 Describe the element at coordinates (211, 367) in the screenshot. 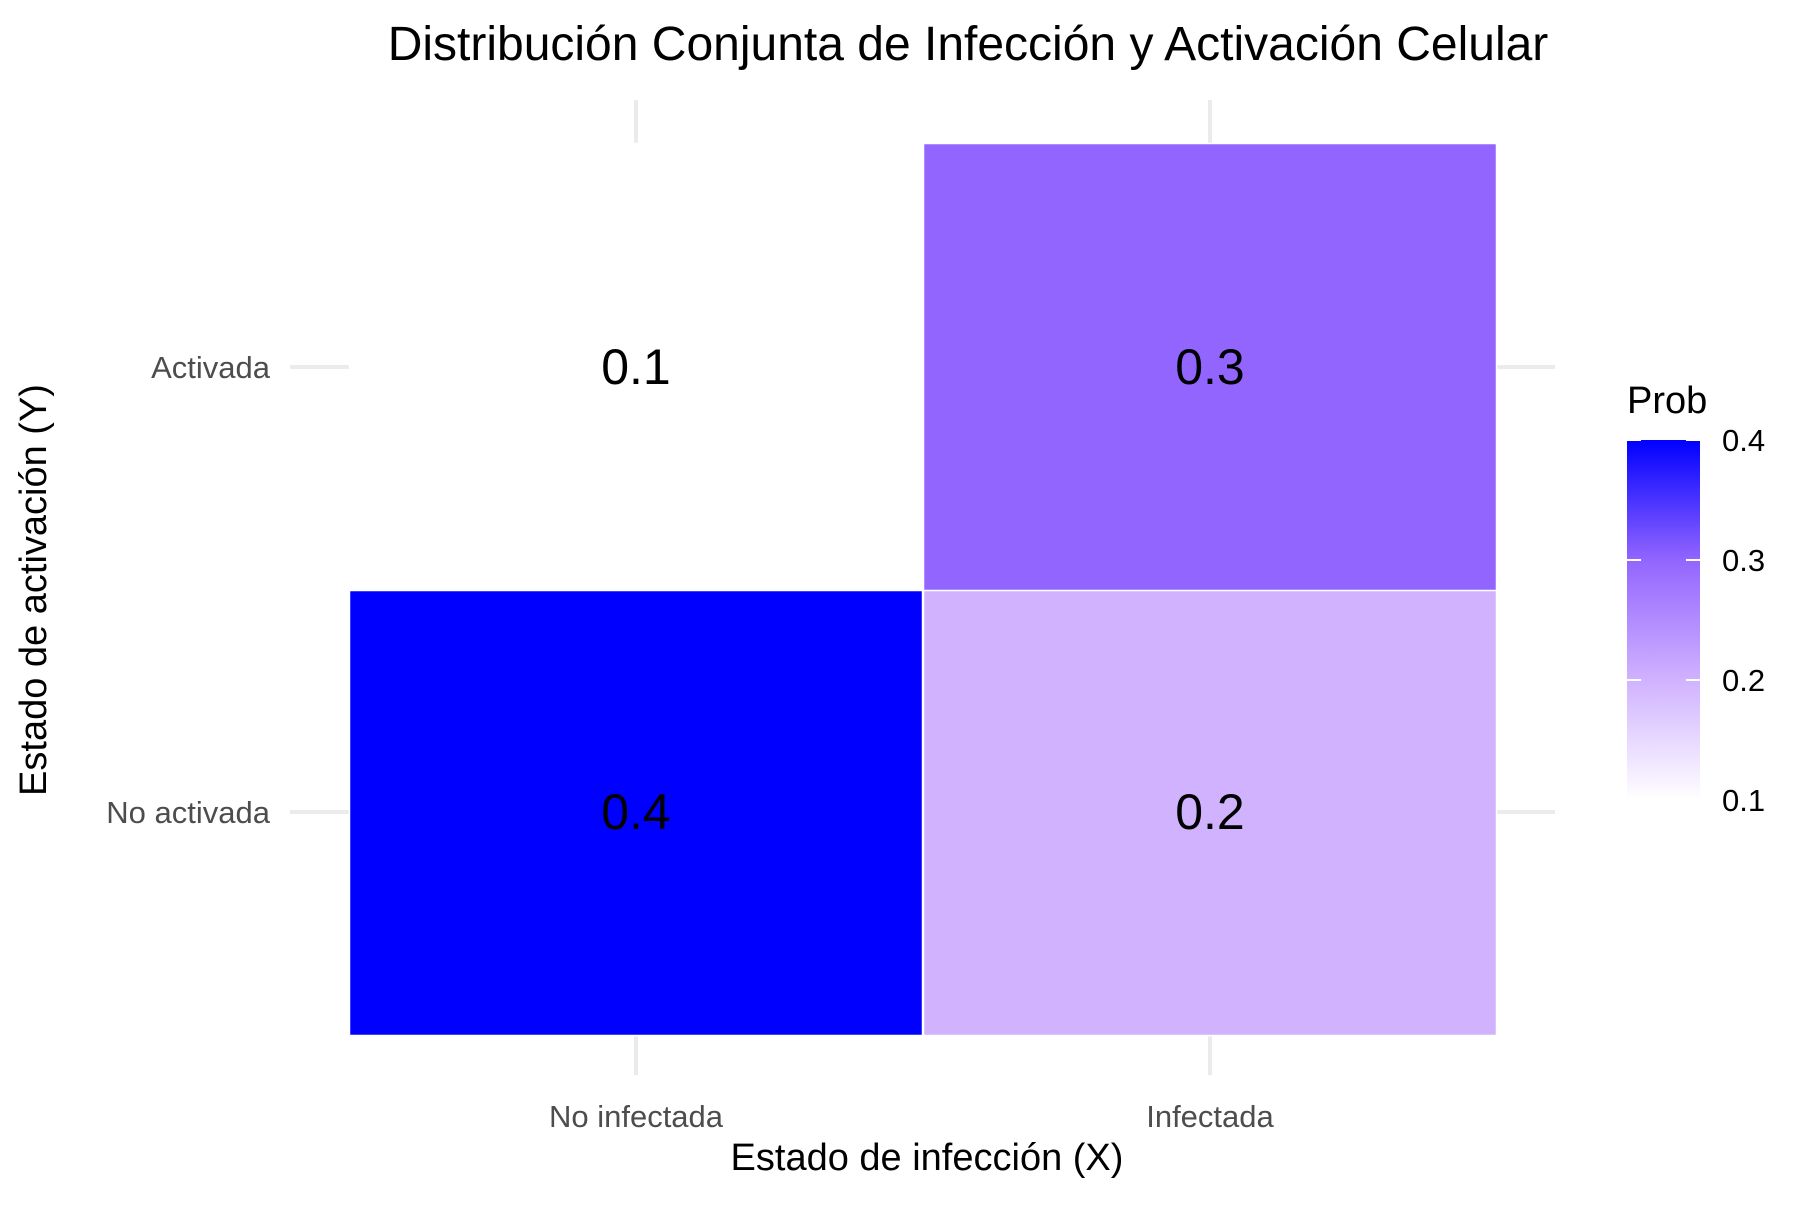

I see `y-tick-label-activada: Activada` at that location.